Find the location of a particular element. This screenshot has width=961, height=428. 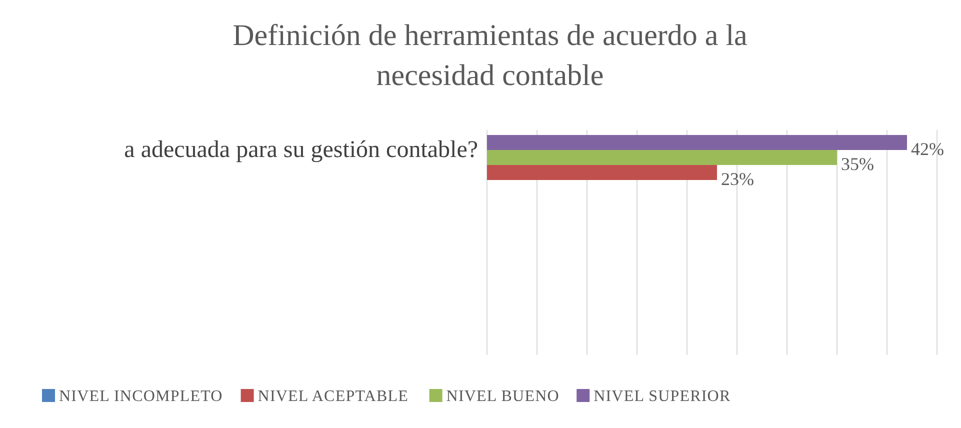

legend-label: NIVEL ACEPTABLE is located at coordinates (333, 396).